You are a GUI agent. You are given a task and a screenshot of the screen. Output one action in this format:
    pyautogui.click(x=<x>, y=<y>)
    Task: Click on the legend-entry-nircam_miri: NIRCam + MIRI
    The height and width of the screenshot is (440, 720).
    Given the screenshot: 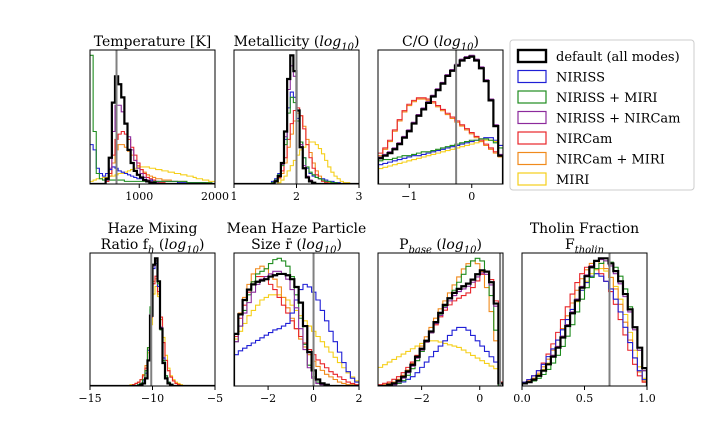 What is the action you would take?
    pyautogui.click(x=591, y=159)
    